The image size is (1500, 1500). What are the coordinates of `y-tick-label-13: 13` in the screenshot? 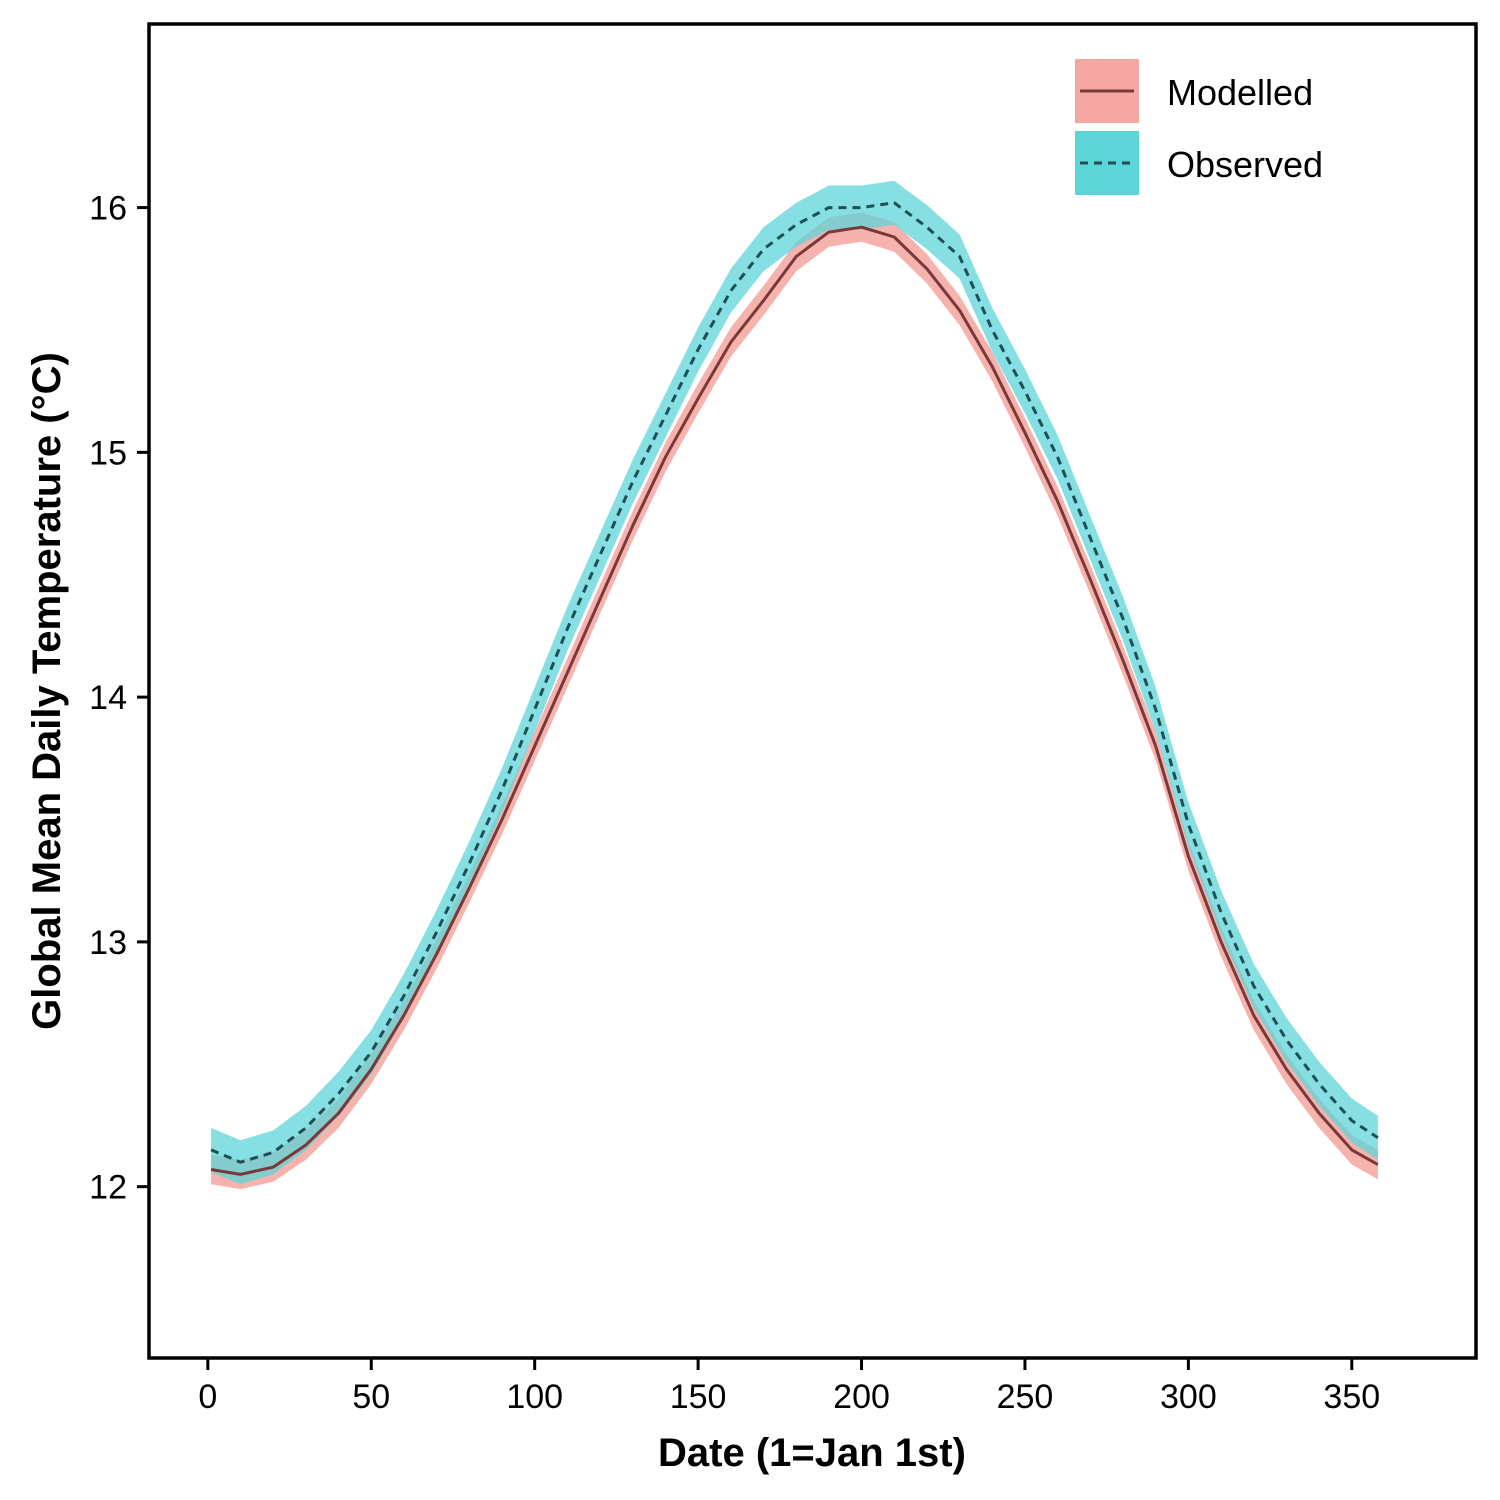 It's located at (108, 943).